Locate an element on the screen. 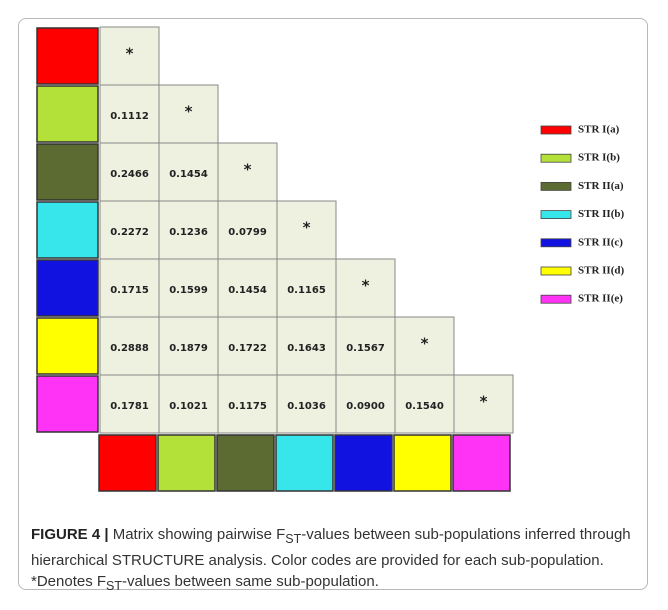 This screenshot has height=610, width=668. legend-label: STR II(a) is located at coordinates (601, 186).